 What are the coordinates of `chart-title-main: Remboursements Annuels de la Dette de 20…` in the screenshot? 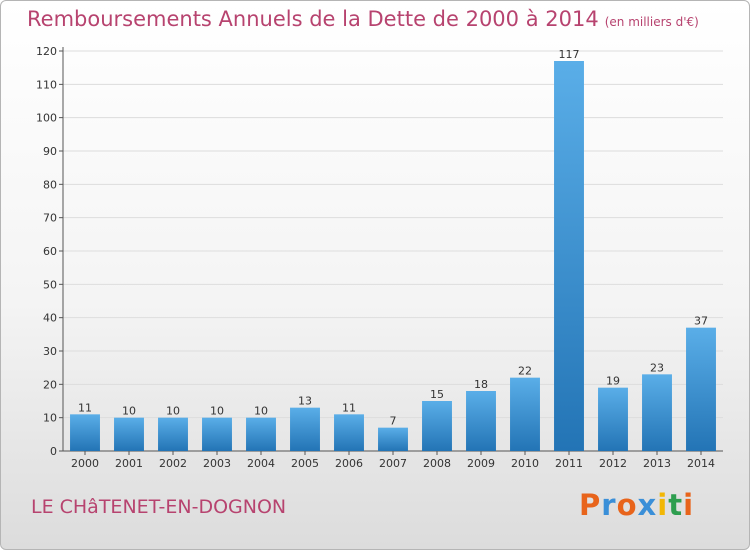 It's located at (313, 19).